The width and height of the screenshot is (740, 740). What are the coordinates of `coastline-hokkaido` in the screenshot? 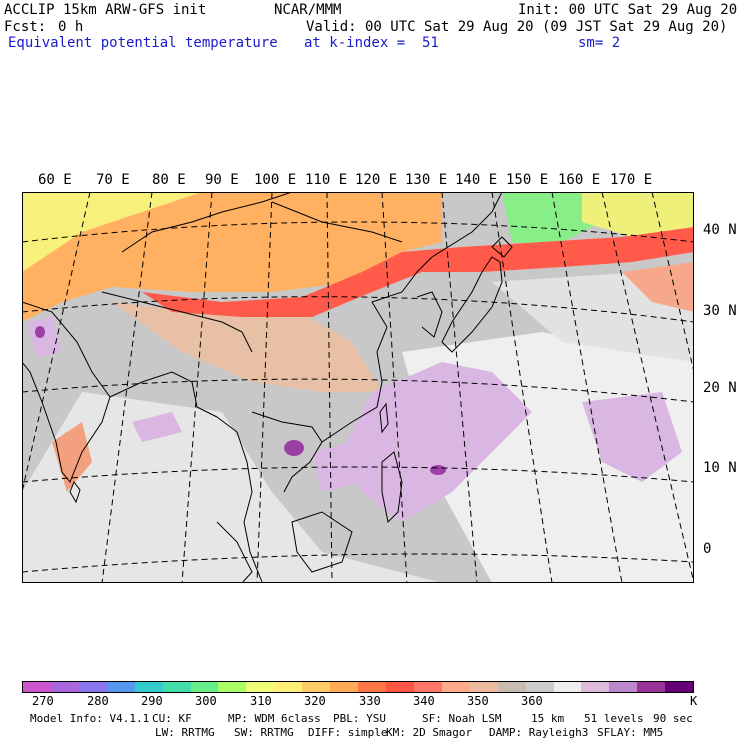 It's located at (502, 247).